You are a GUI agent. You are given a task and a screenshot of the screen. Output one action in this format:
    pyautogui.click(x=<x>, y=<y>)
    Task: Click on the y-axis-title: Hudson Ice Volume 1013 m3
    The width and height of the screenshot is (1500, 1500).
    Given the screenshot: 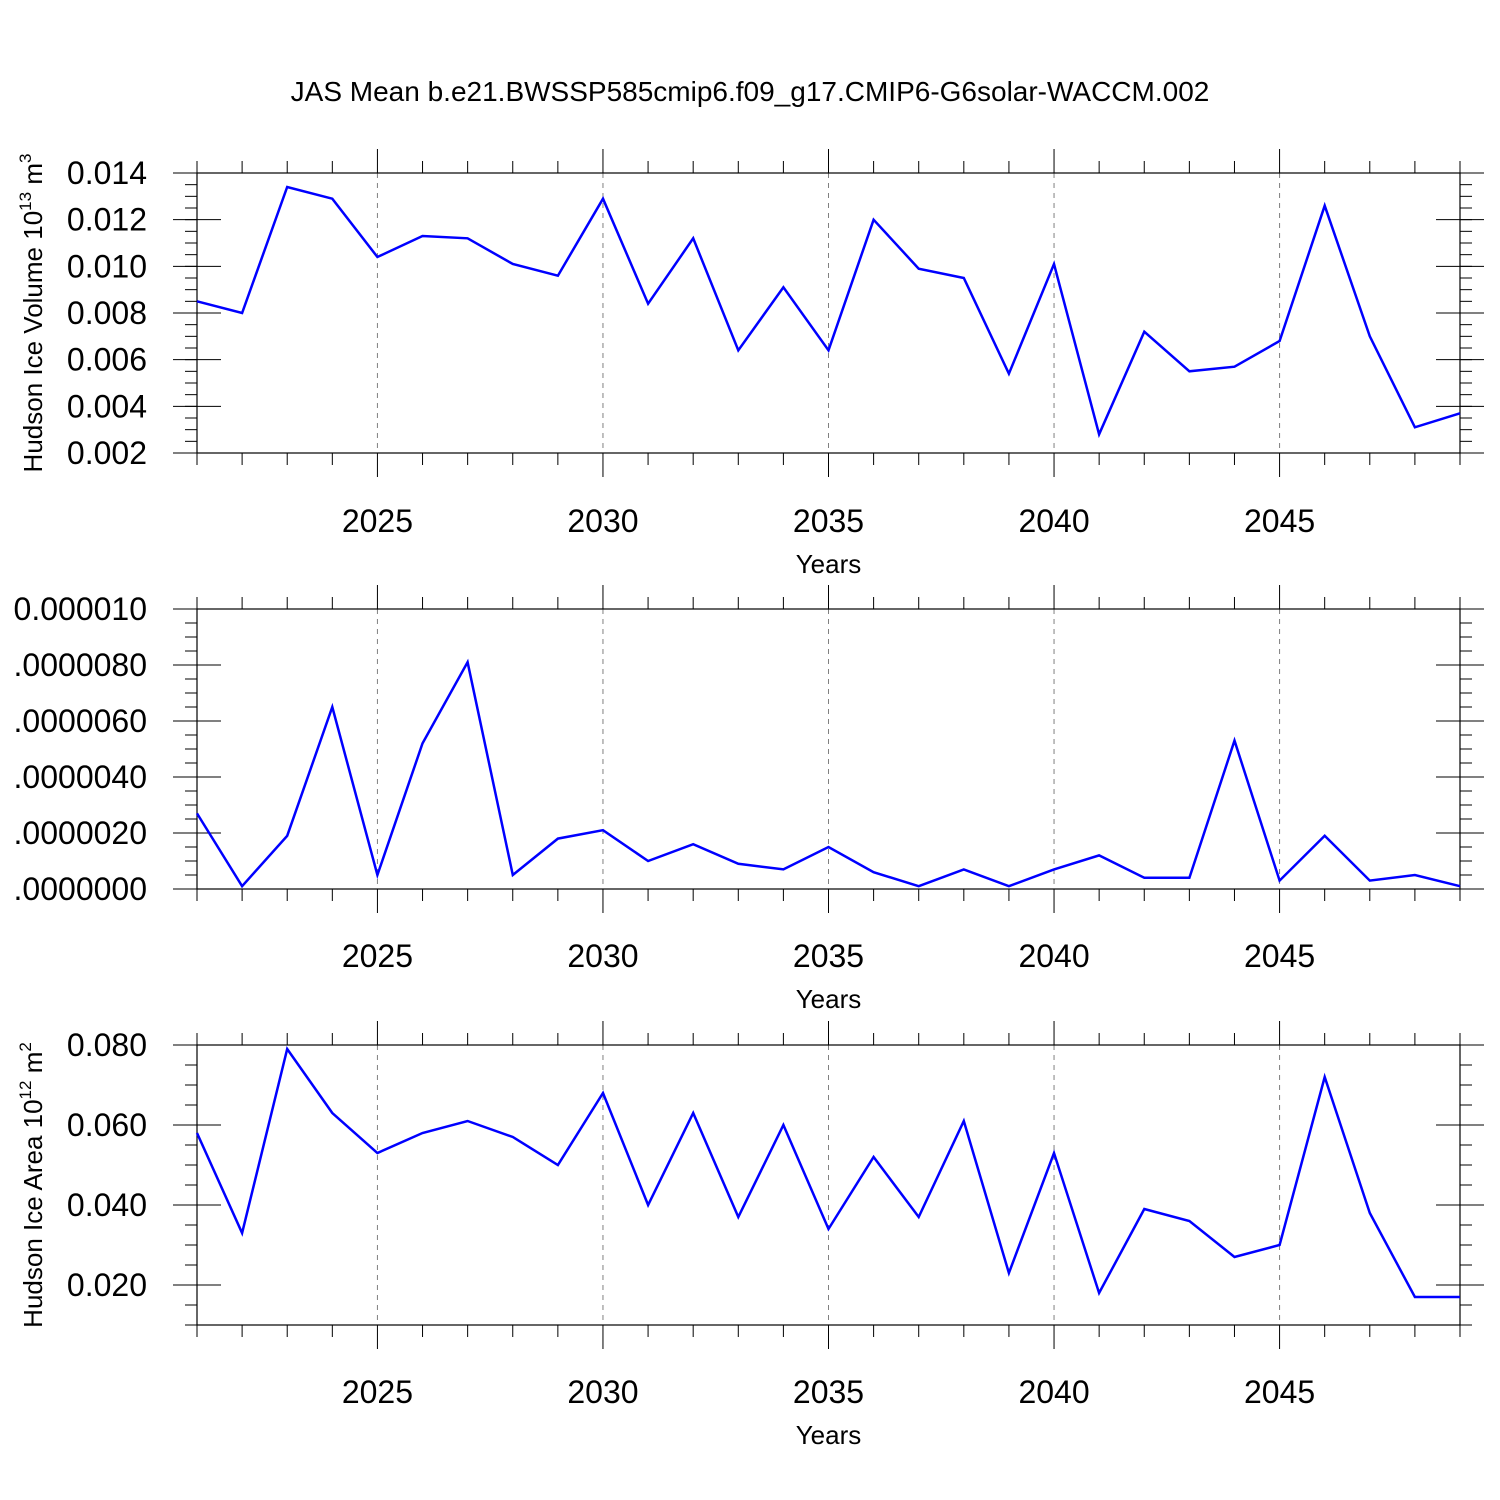 What is the action you would take?
    pyautogui.click(x=32, y=313)
    